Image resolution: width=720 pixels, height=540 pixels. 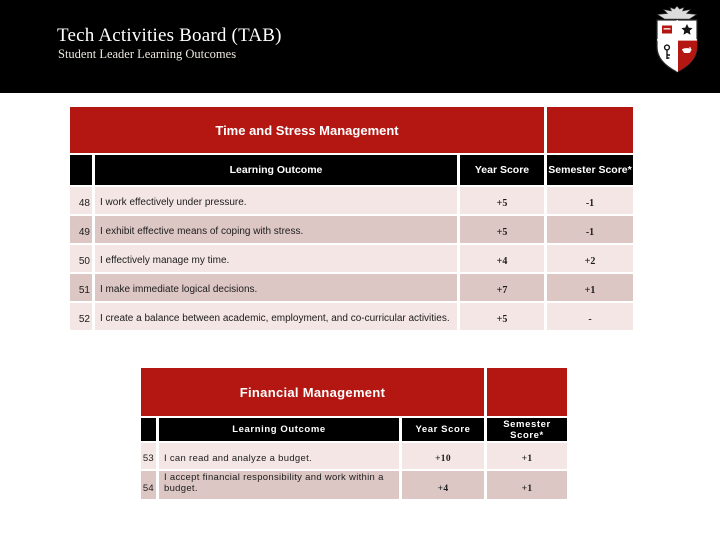 What do you see at coordinates (590, 258) in the screenshot?
I see `semester-score-cell: +2` at bounding box center [590, 258].